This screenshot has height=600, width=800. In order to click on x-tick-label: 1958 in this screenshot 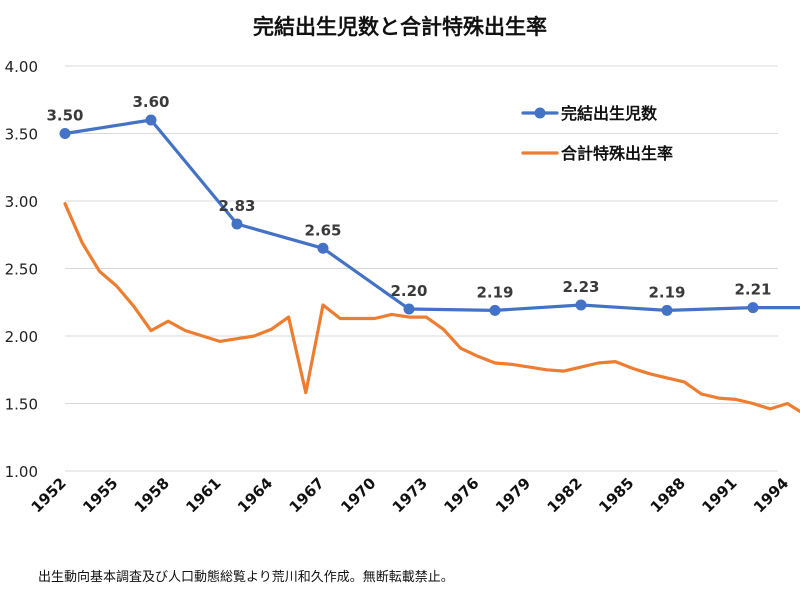, I will do `click(152, 495)`.